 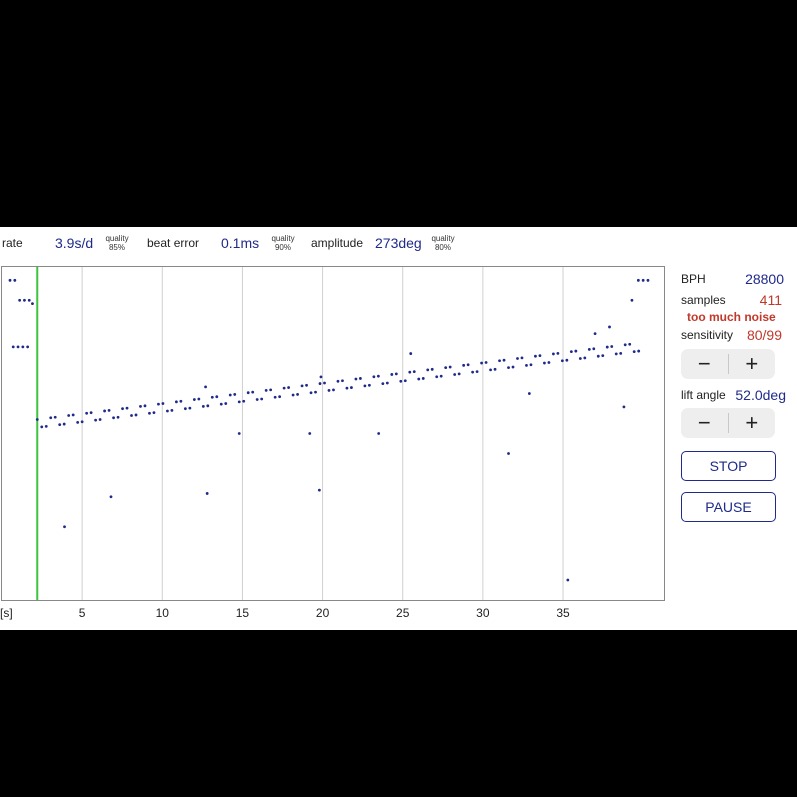 I want to click on pause-button: PAUSE, so click(x=728, y=507).